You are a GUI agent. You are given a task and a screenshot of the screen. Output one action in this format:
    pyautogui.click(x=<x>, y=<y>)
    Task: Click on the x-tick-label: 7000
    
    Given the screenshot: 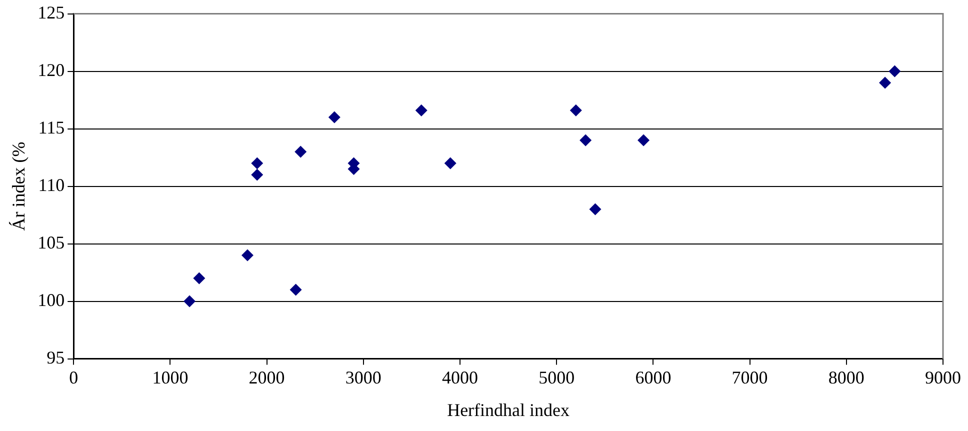 What is the action you would take?
    pyautogui.click(x=750, y=377)
    